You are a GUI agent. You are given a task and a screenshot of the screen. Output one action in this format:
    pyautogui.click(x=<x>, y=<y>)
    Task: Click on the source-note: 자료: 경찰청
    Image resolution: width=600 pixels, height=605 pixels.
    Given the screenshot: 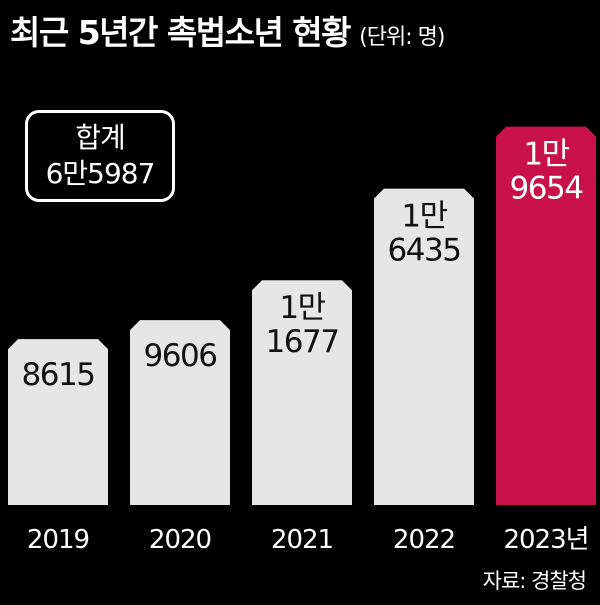 What is the action you would take?
    pyautogui.click(x=534, y=581)
    